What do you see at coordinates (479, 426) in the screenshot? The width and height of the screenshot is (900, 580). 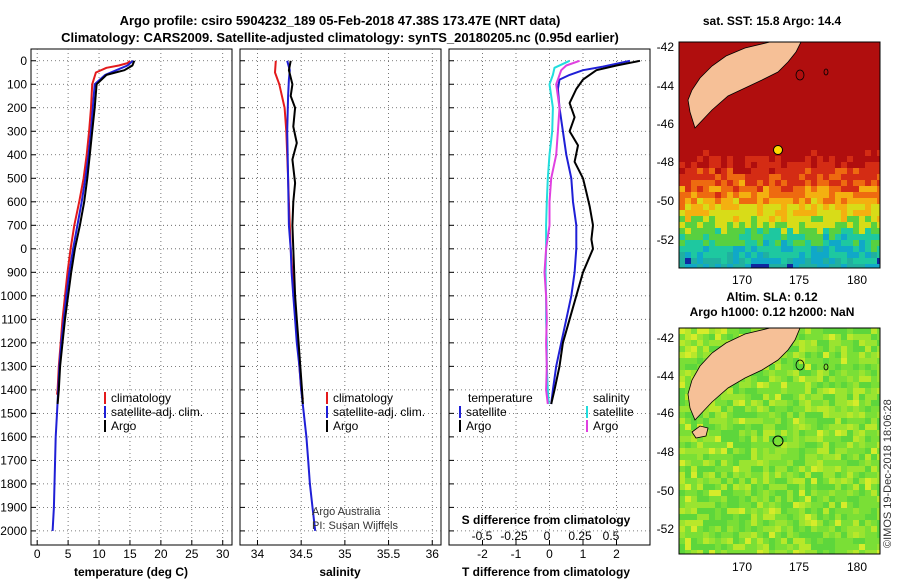 I see `legend-t-argo-label: Argo` at bounding box center [479, 426].